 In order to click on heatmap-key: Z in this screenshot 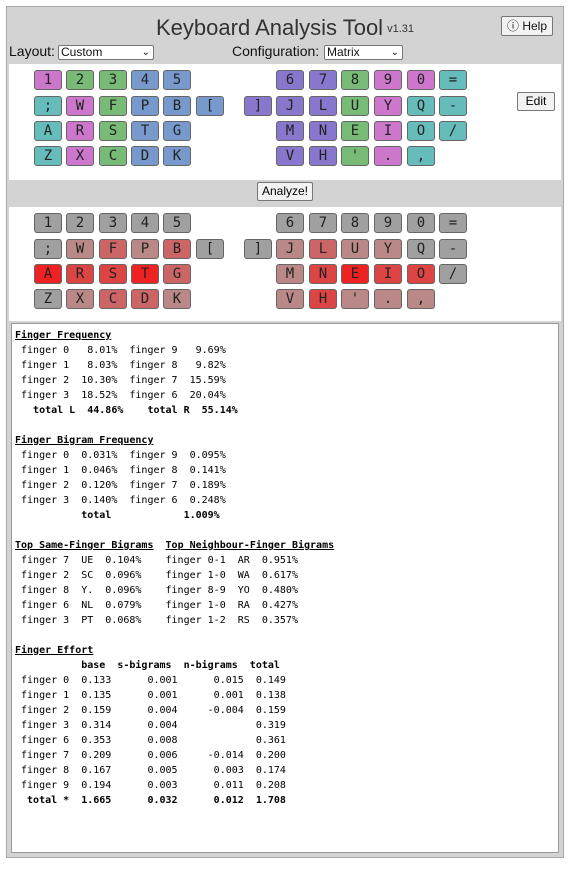, I will do `click(48, 299)`.